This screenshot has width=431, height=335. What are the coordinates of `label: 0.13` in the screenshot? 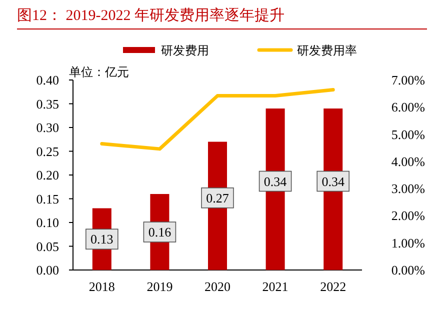 It's located at (102, 239).